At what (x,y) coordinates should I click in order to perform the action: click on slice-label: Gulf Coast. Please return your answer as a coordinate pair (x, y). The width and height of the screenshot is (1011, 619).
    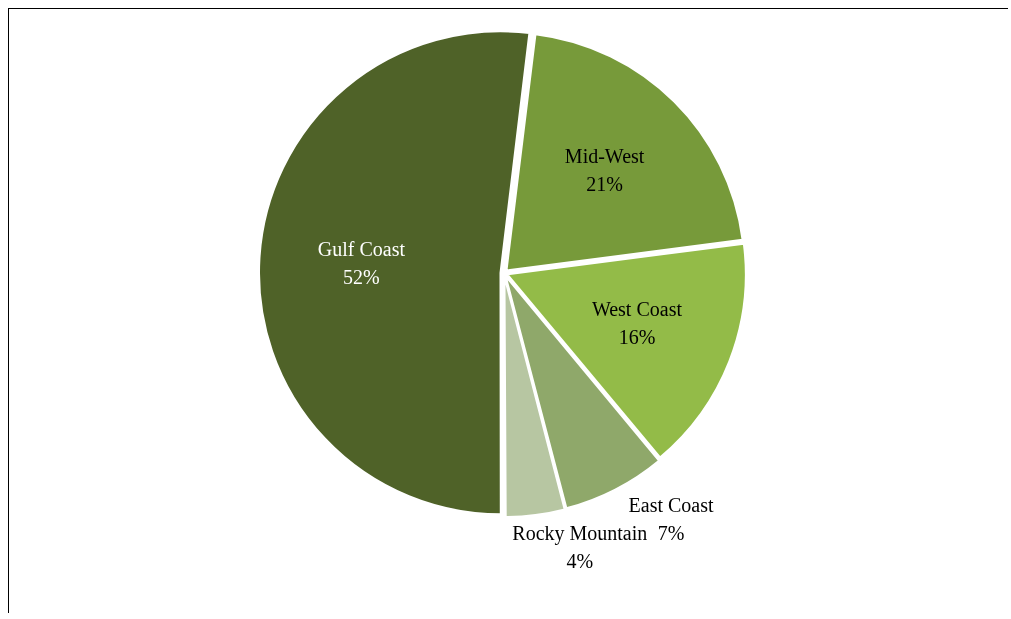
    Looking at the image, I should click on (361, 248).